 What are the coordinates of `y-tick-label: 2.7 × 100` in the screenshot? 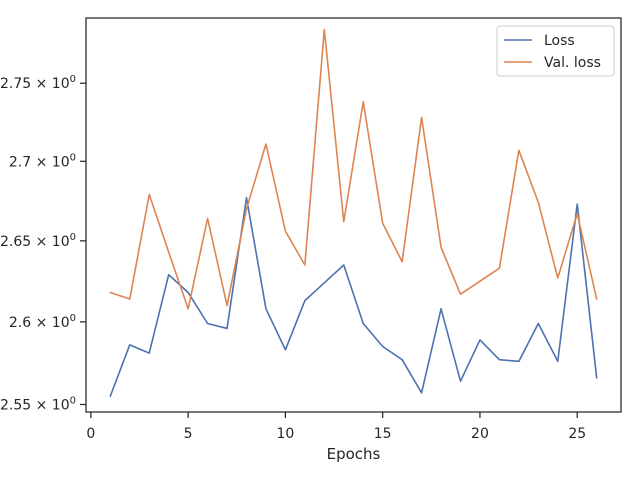 It's located at (42, 161).